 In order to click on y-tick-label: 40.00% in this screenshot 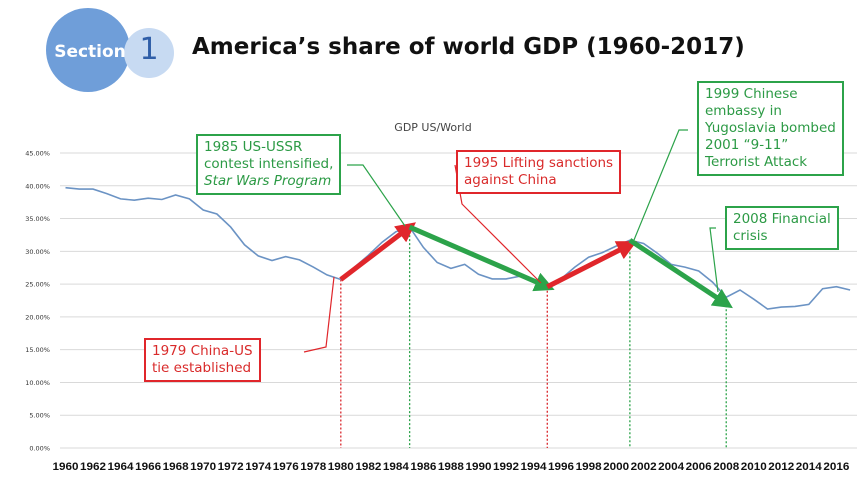, I will do `click(37, 186)`.